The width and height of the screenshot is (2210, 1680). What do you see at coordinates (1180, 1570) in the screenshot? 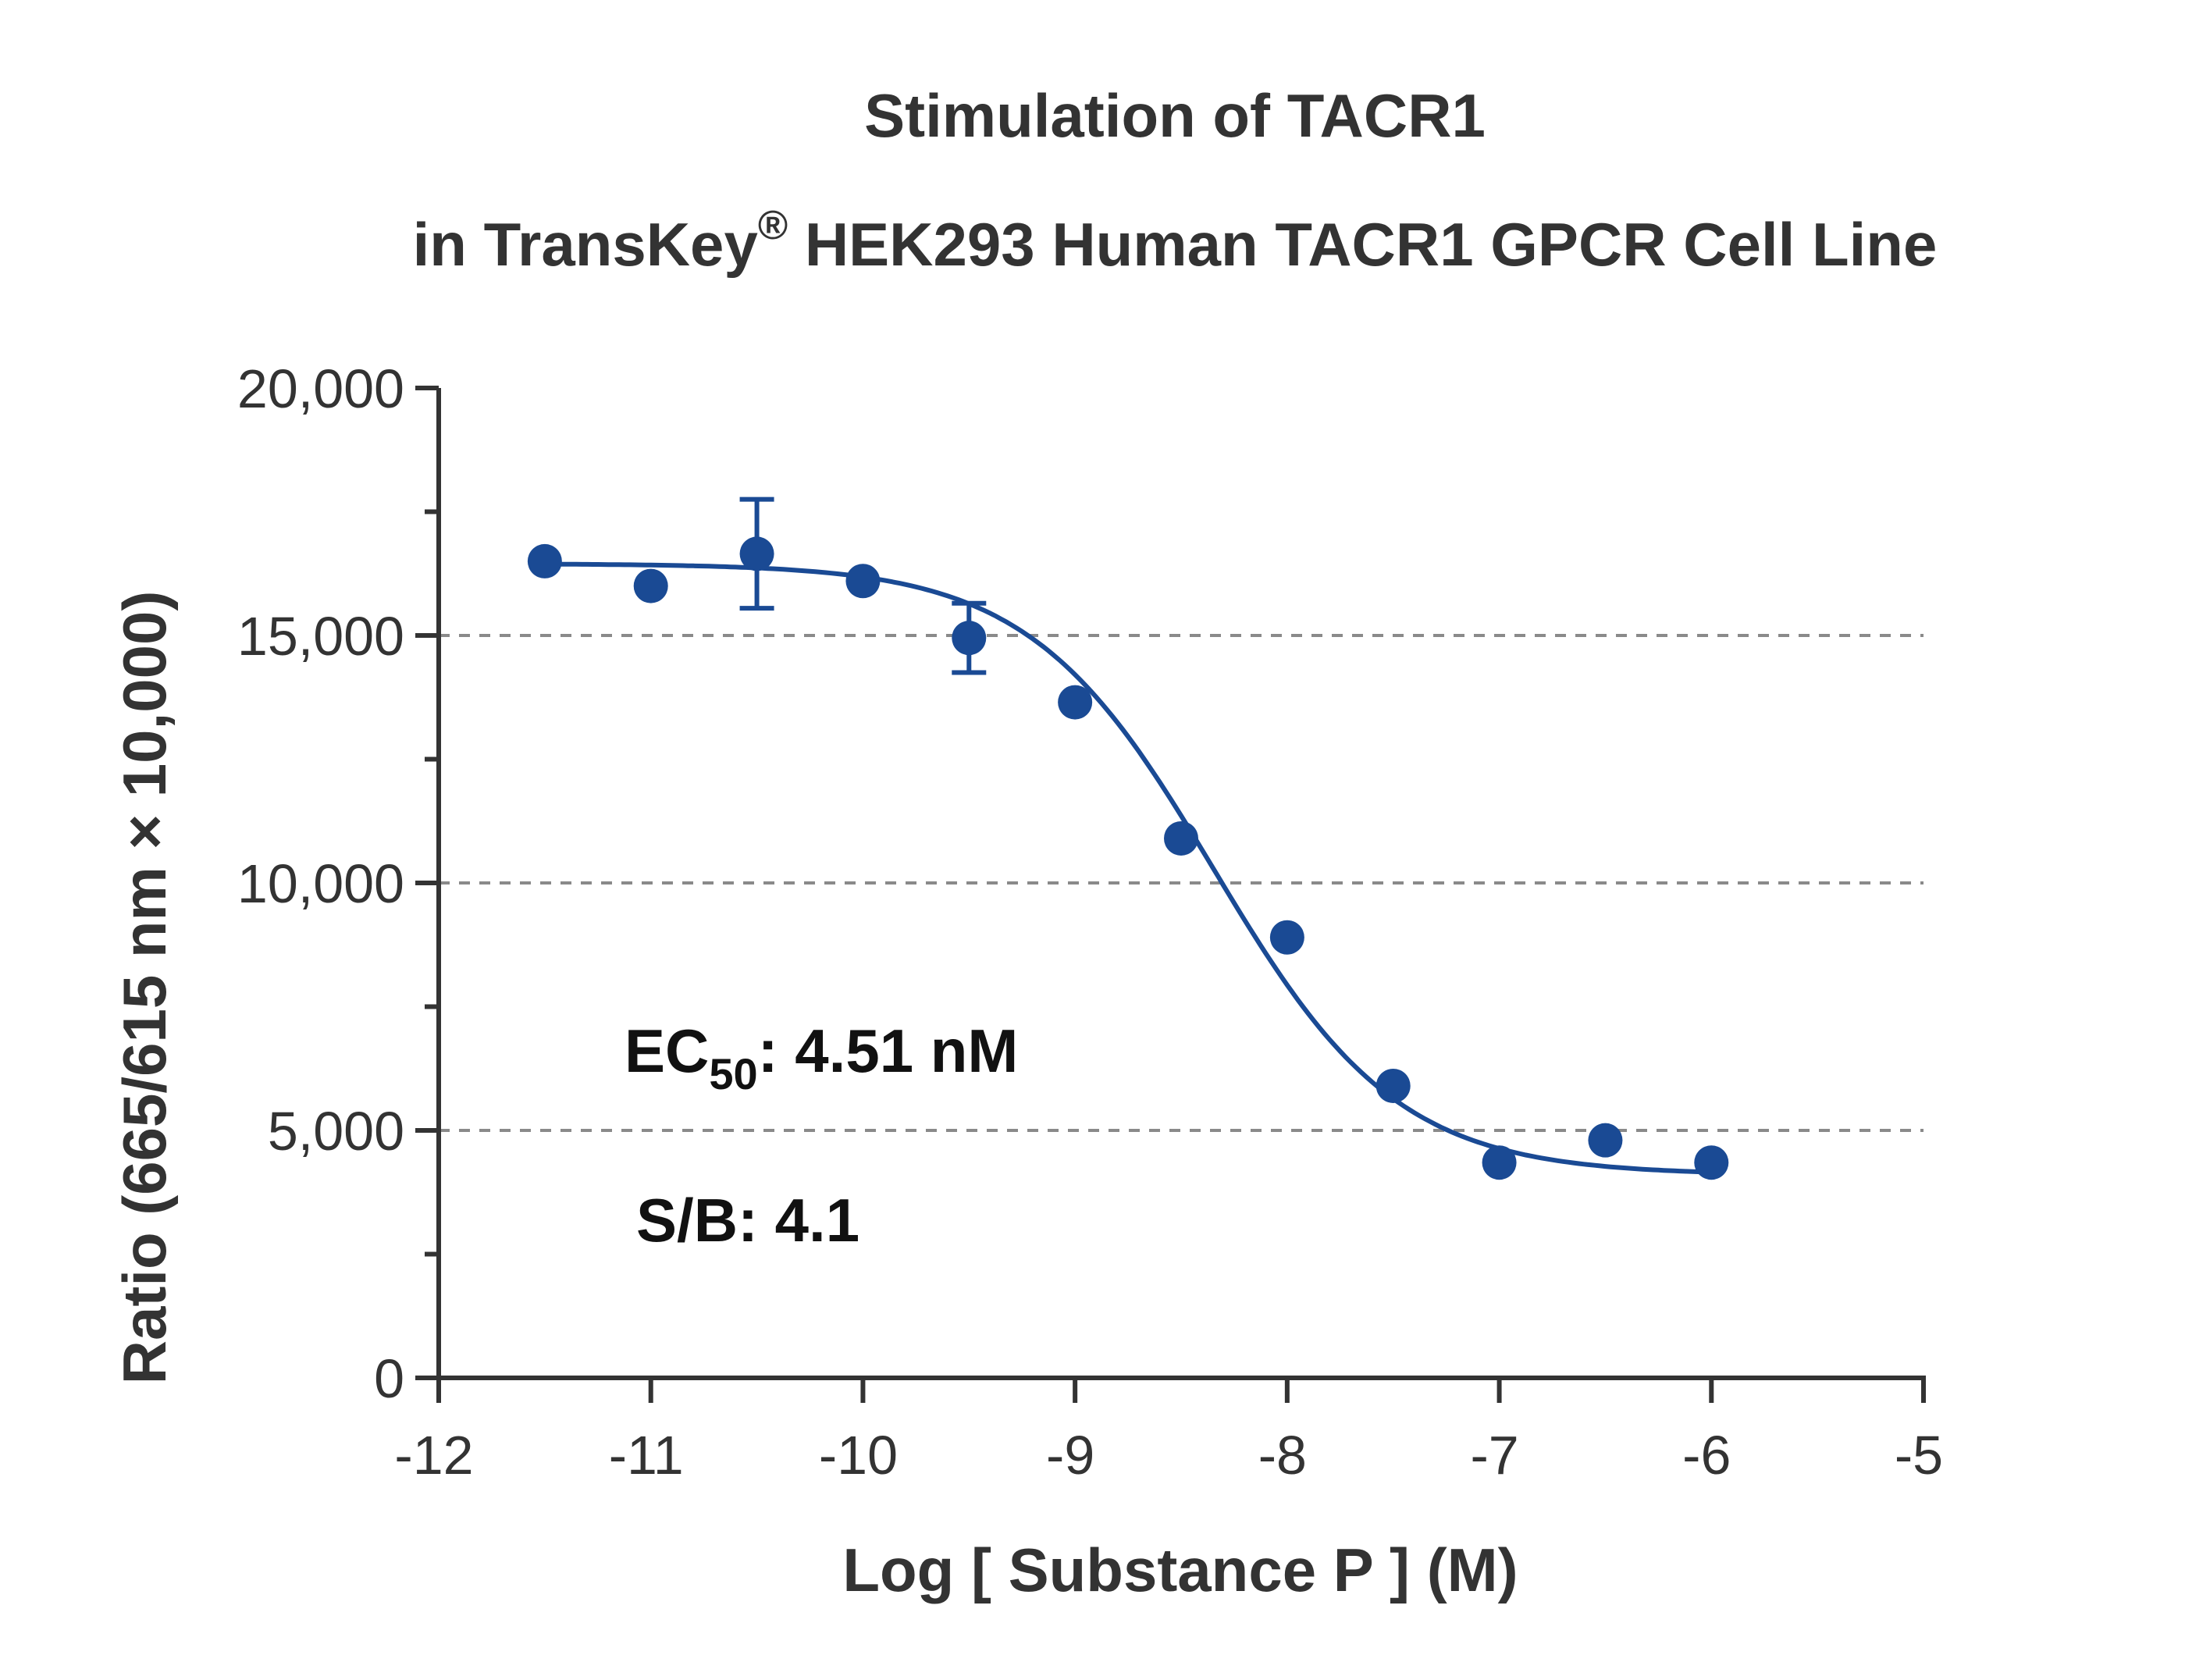
I see `x-axis-title: Log [ Substance P ] (M)` at bounding box center [1180, 1570].